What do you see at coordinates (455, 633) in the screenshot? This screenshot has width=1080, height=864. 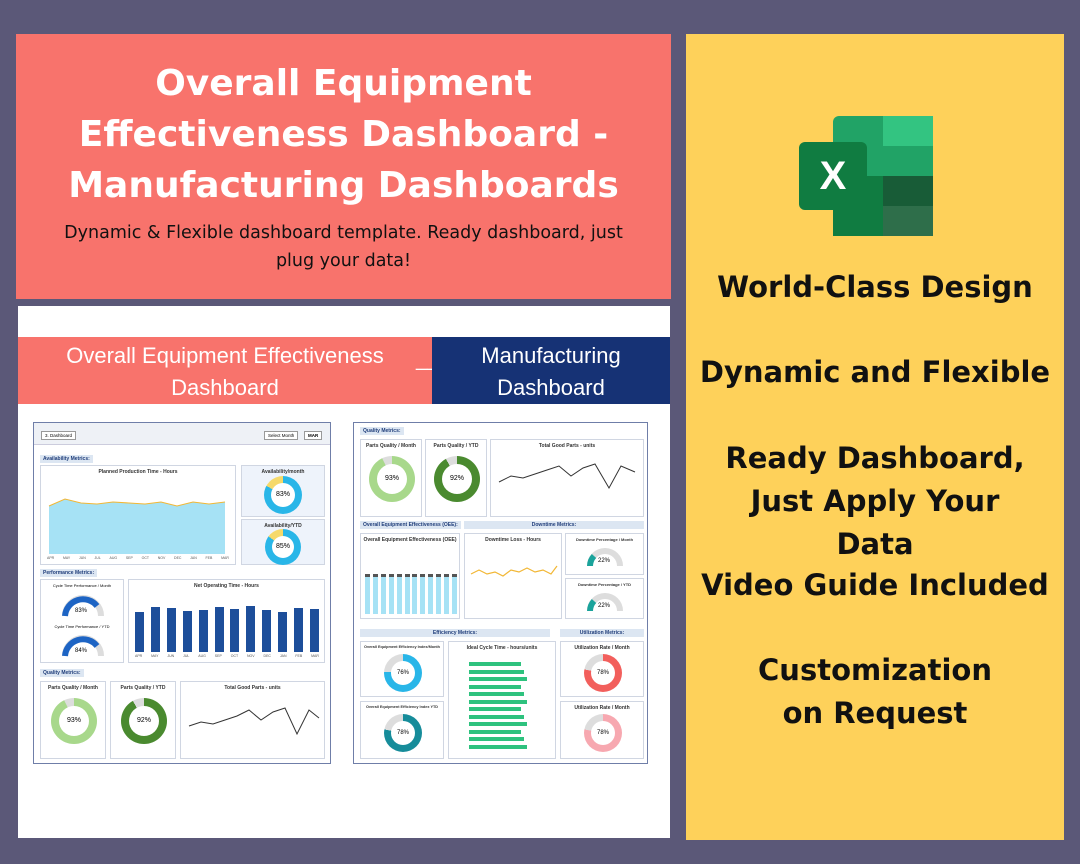 I see `efficiency-label: Efficiency Metrics:` at bounding box center [455, 633].